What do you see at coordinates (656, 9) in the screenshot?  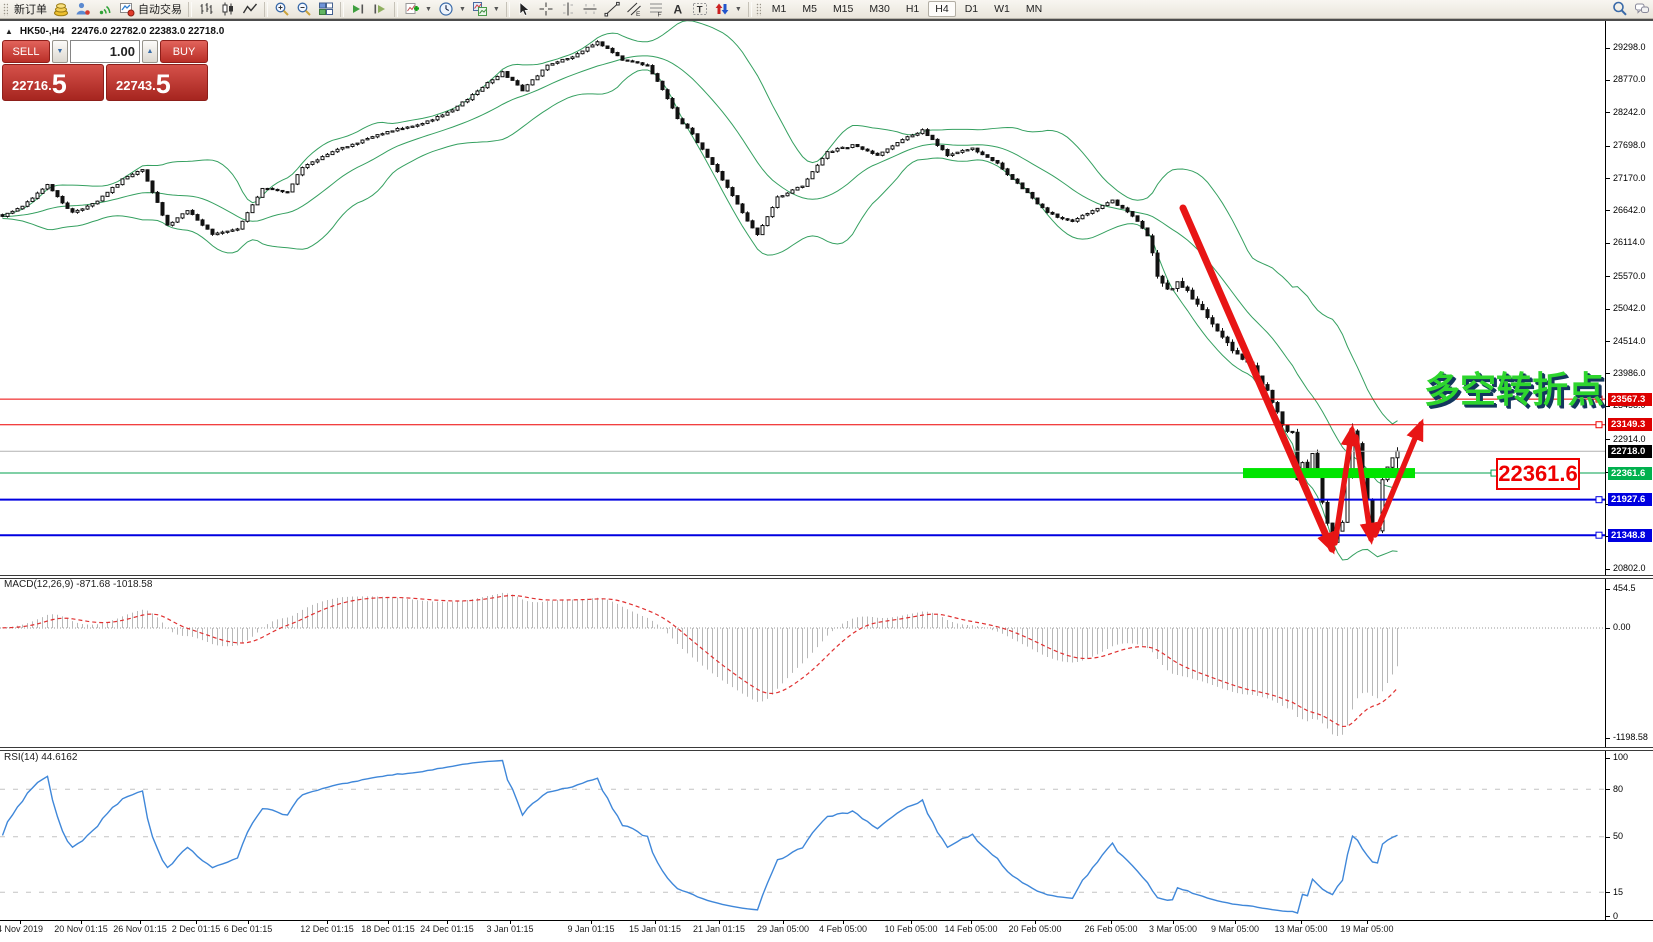 I see `fibonacci-icon: F` at bounding box center [656, 9].